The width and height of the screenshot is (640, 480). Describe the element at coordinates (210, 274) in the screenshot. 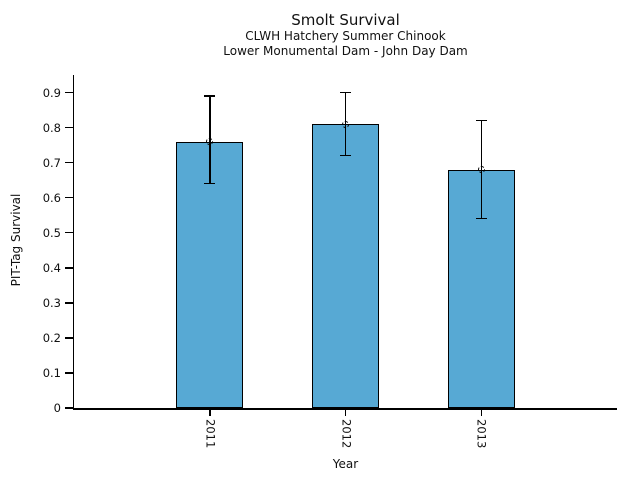

I see `bar-2011` at that location.